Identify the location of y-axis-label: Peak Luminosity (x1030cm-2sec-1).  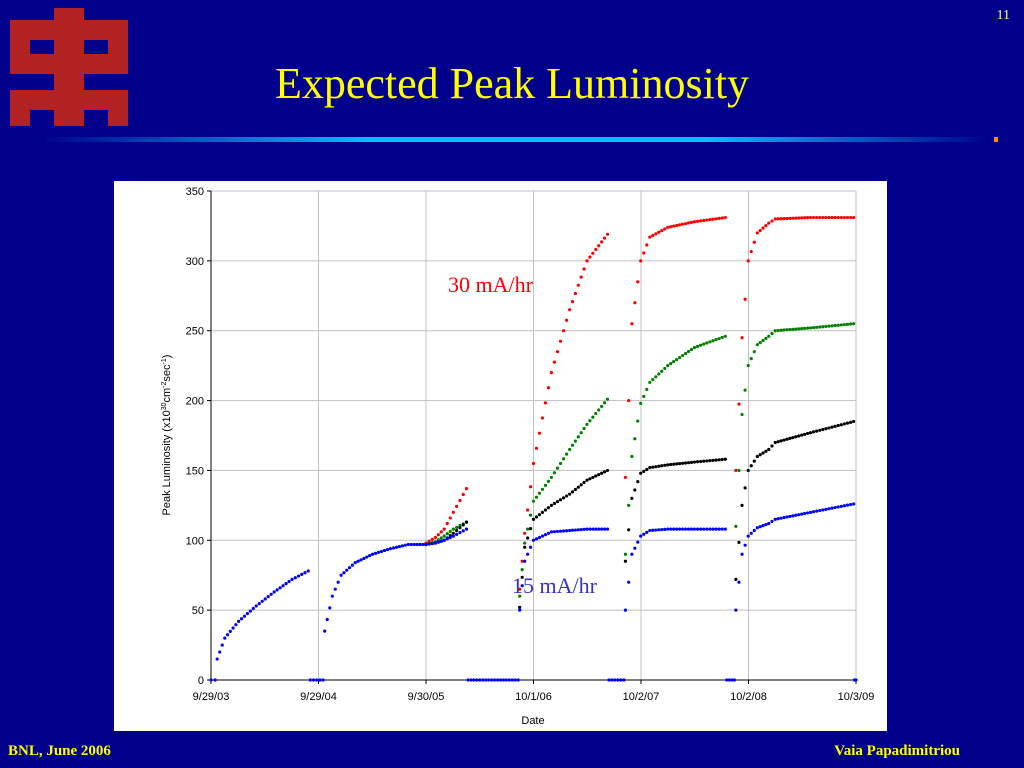
(167, 435).